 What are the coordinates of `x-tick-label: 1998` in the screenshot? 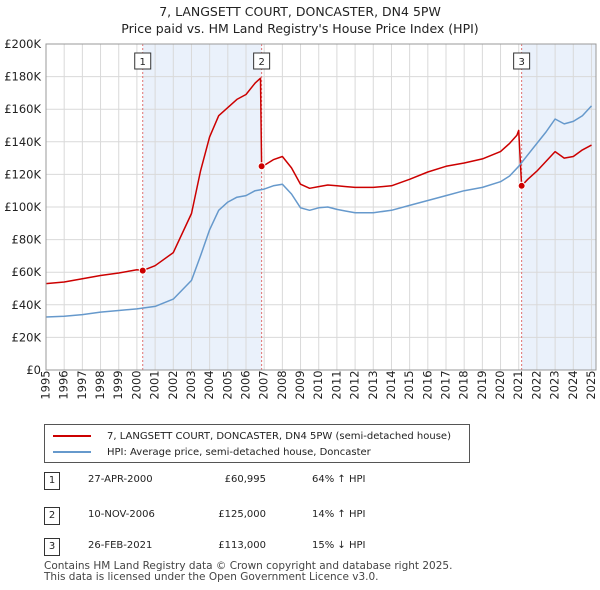 It's located at (100, 384).